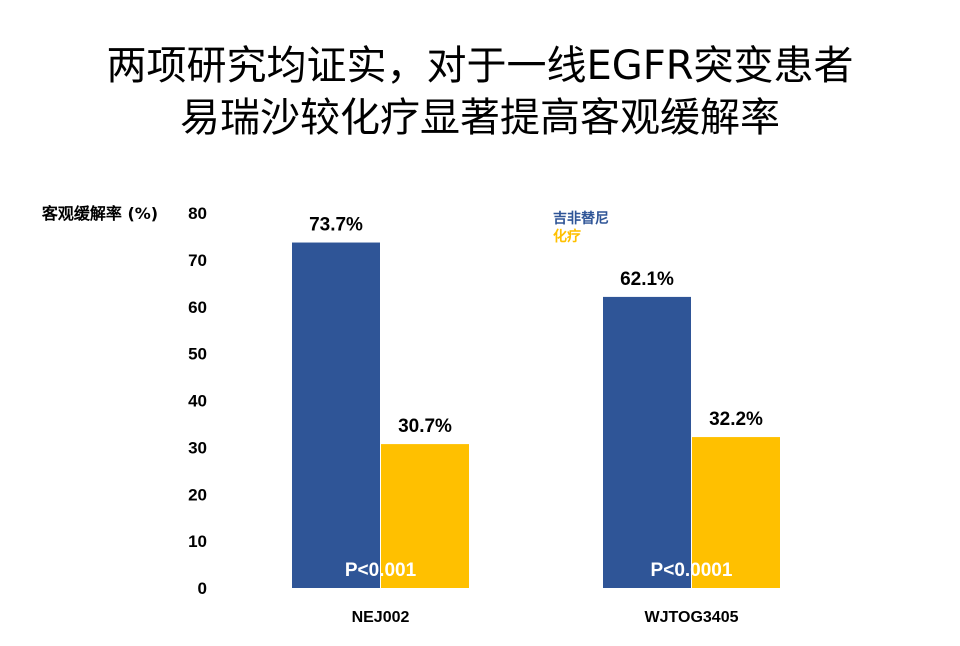 The image size is (960, 646). What do you see at coordinates (197, 447) in the screenshot?
I see `y-tick-label: 30` at bounding box center [197, 447].